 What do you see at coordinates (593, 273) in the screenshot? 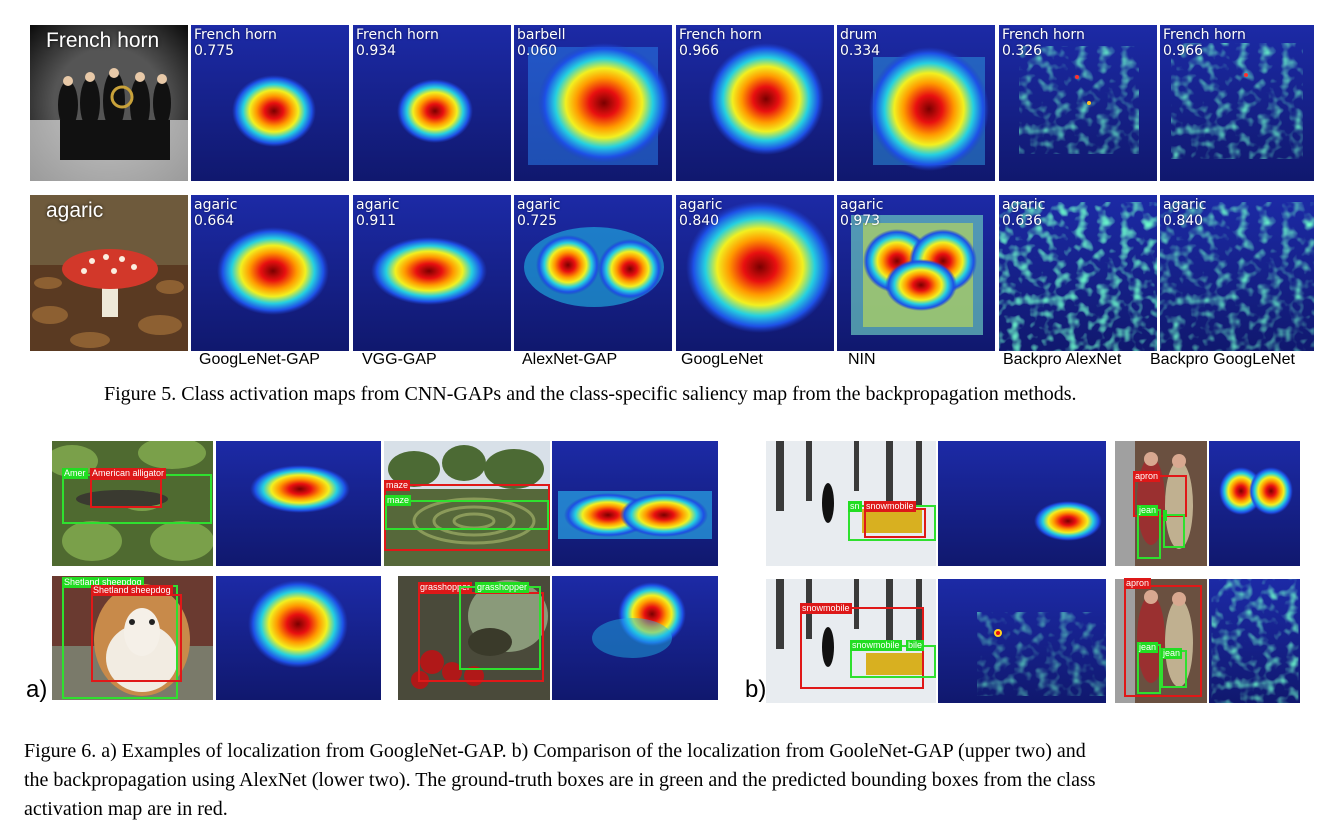
I see `cam-tile: agaric 0.725` at bounding box center [593, 273].